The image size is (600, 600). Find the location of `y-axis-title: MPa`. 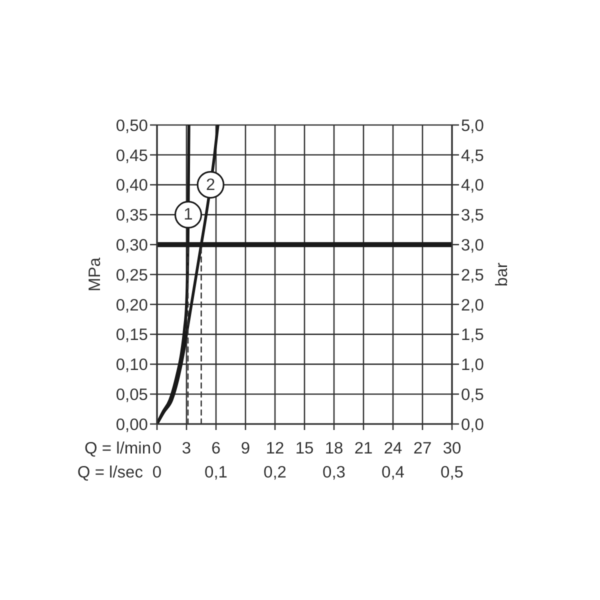

y-axis-title: MPa is located at coordinates (95, 274).